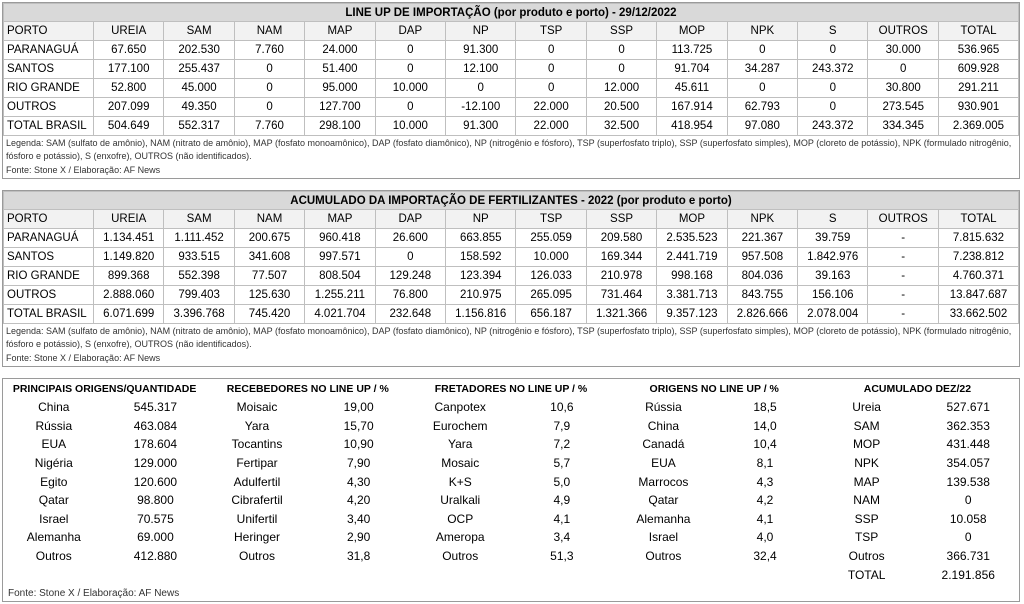 The image size is (1024, 604). Describe the element at coordinates (551, 107) in the screenshot. I see `cell: 22.000` at that location.